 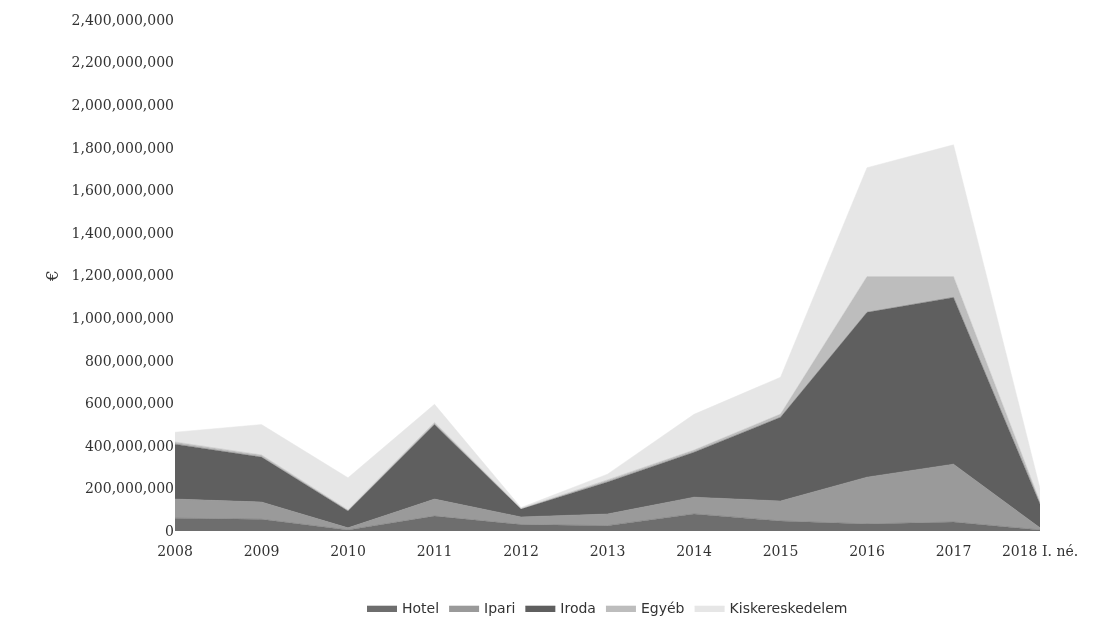 What do you see at coordinates (122, 19) in the screenshot?
I see `y-tick-label: 2,400,000,000` at bounding box center [122, 19].